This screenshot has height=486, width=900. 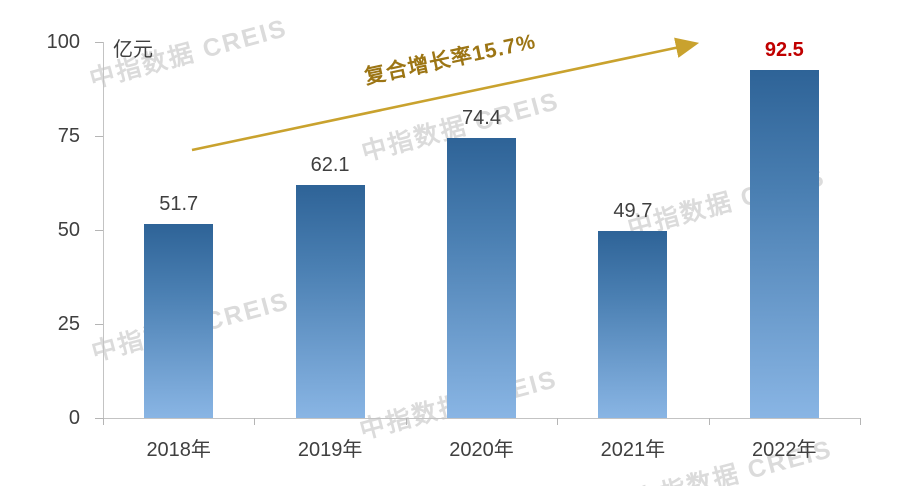 I want to click on x-axis-label: 2019年, so click(x=330, y=450).